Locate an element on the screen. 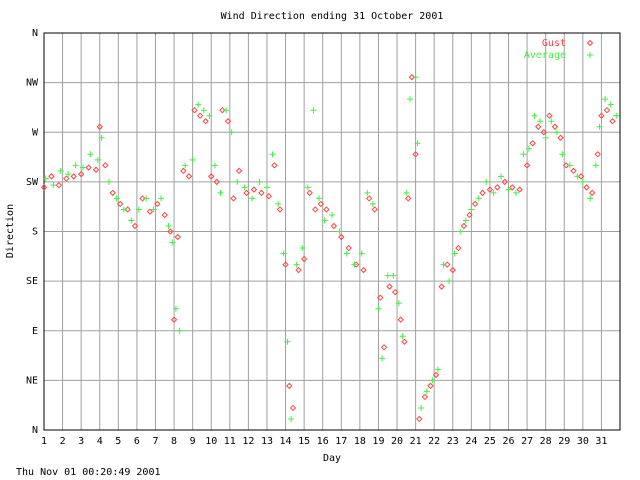 The image size is (640, 480). x-tick-label: 6 is located at coordinates (137, 441).